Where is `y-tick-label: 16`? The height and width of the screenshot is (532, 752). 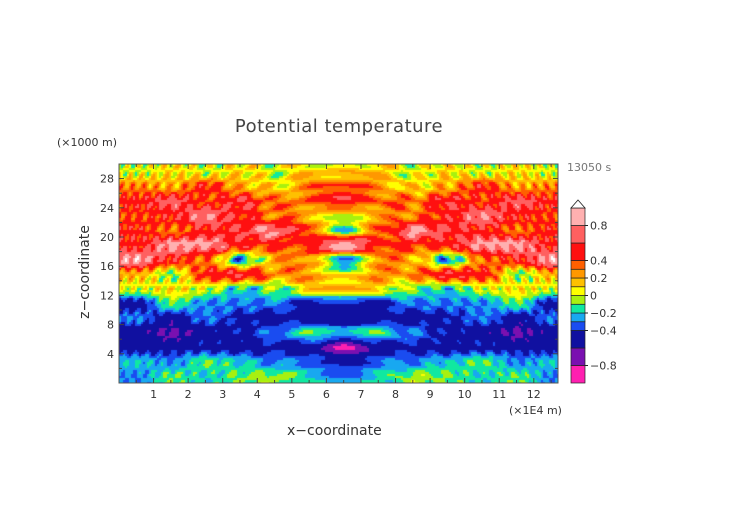
y-tick-label: 16 is located at coordinates (107, 266).